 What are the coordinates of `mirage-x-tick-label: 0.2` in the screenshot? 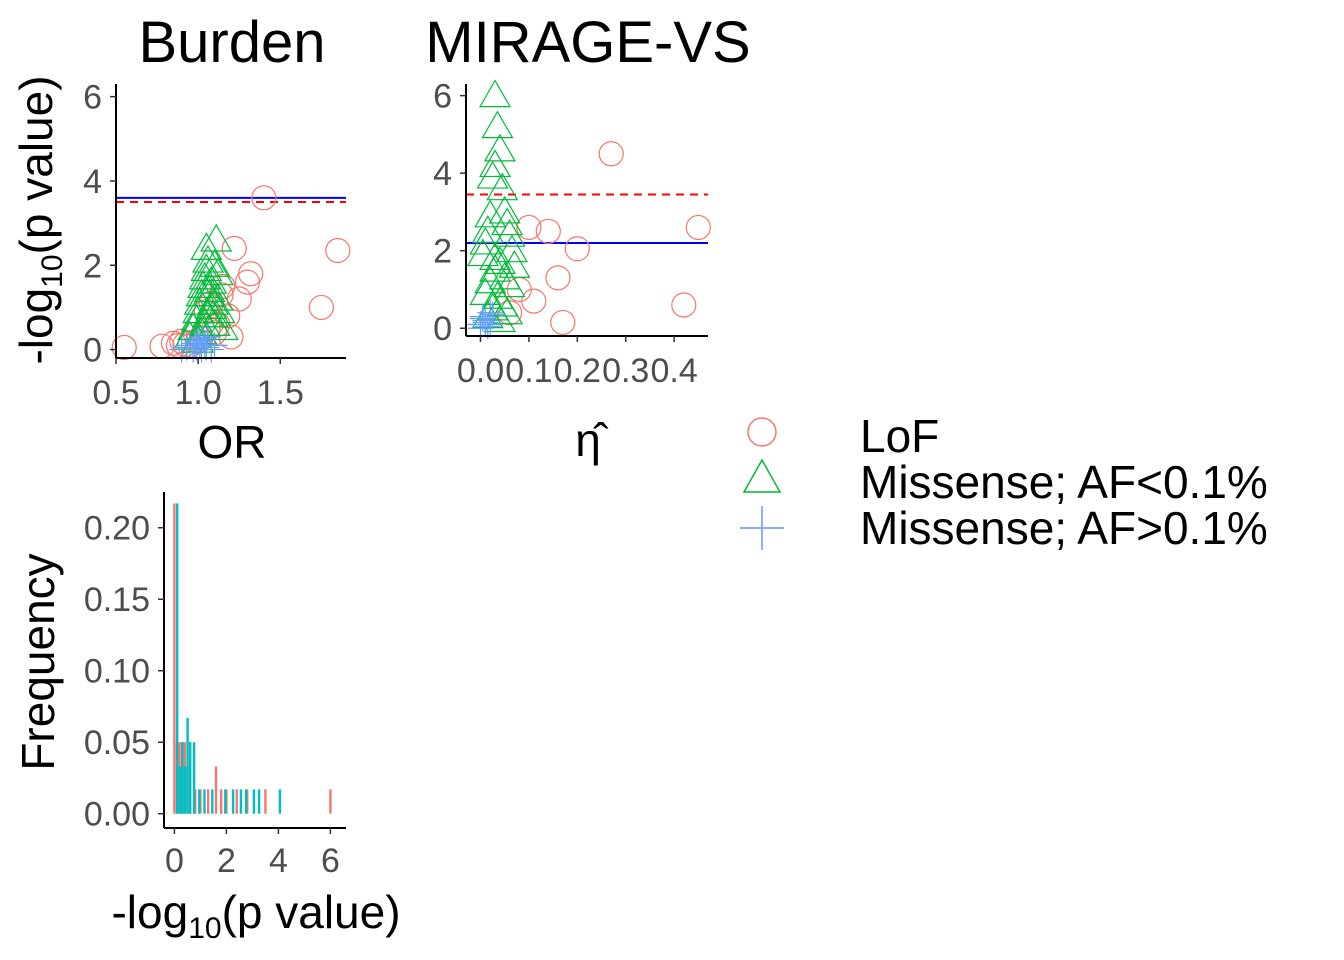 It's located at (577, 371).